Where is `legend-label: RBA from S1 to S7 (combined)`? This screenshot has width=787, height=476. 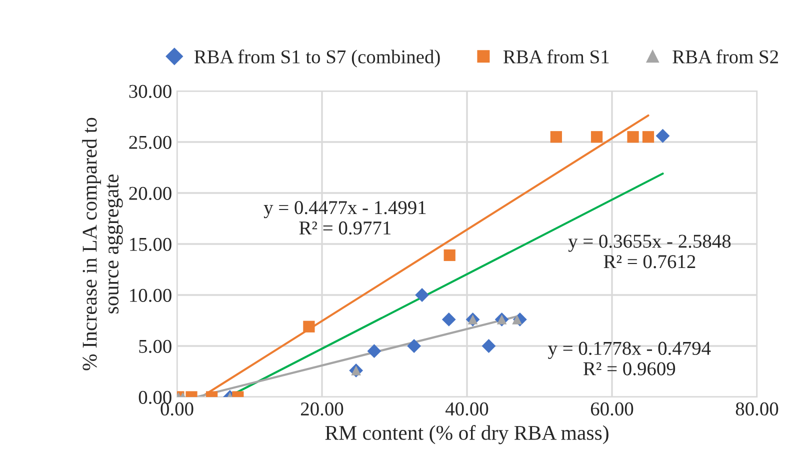 legend-label: RBA from S1 to S7 (combined) is located at coordinates (317, 59).